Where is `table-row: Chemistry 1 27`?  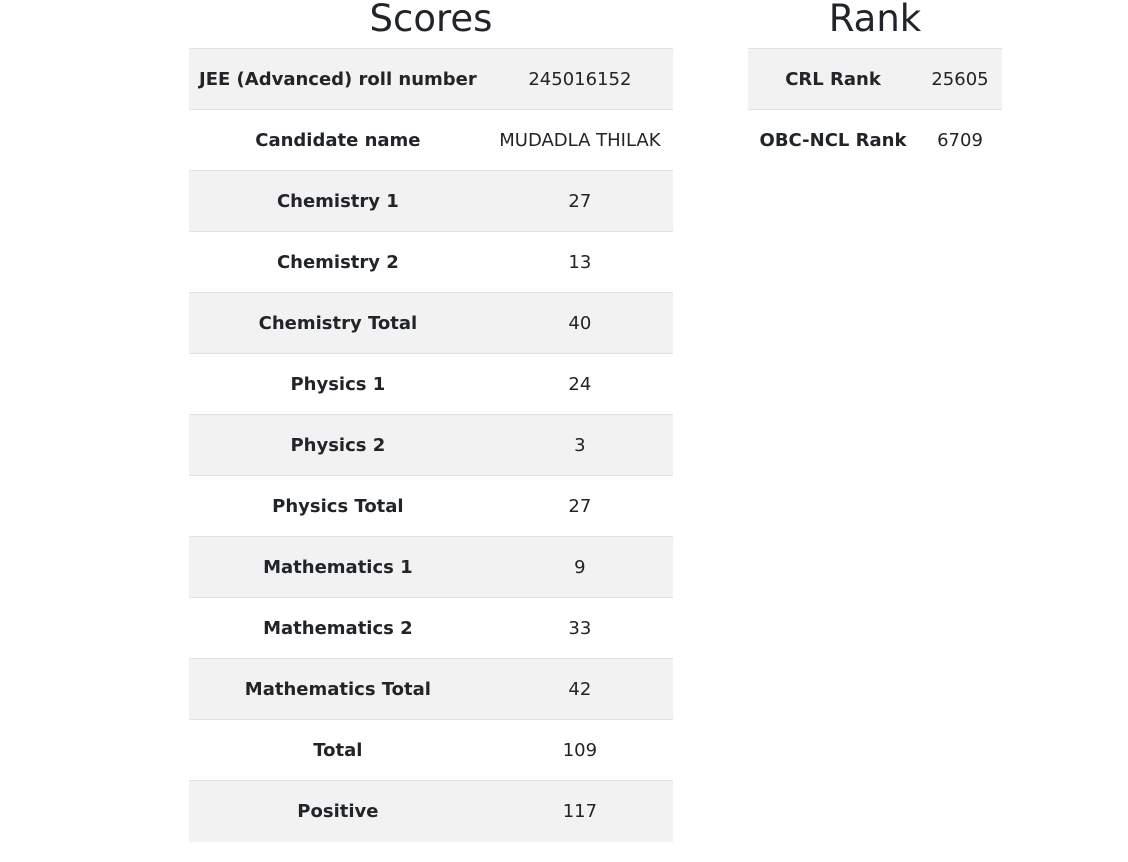 table-row: Chemistry 1 27 is located at coordinates (431, 201).